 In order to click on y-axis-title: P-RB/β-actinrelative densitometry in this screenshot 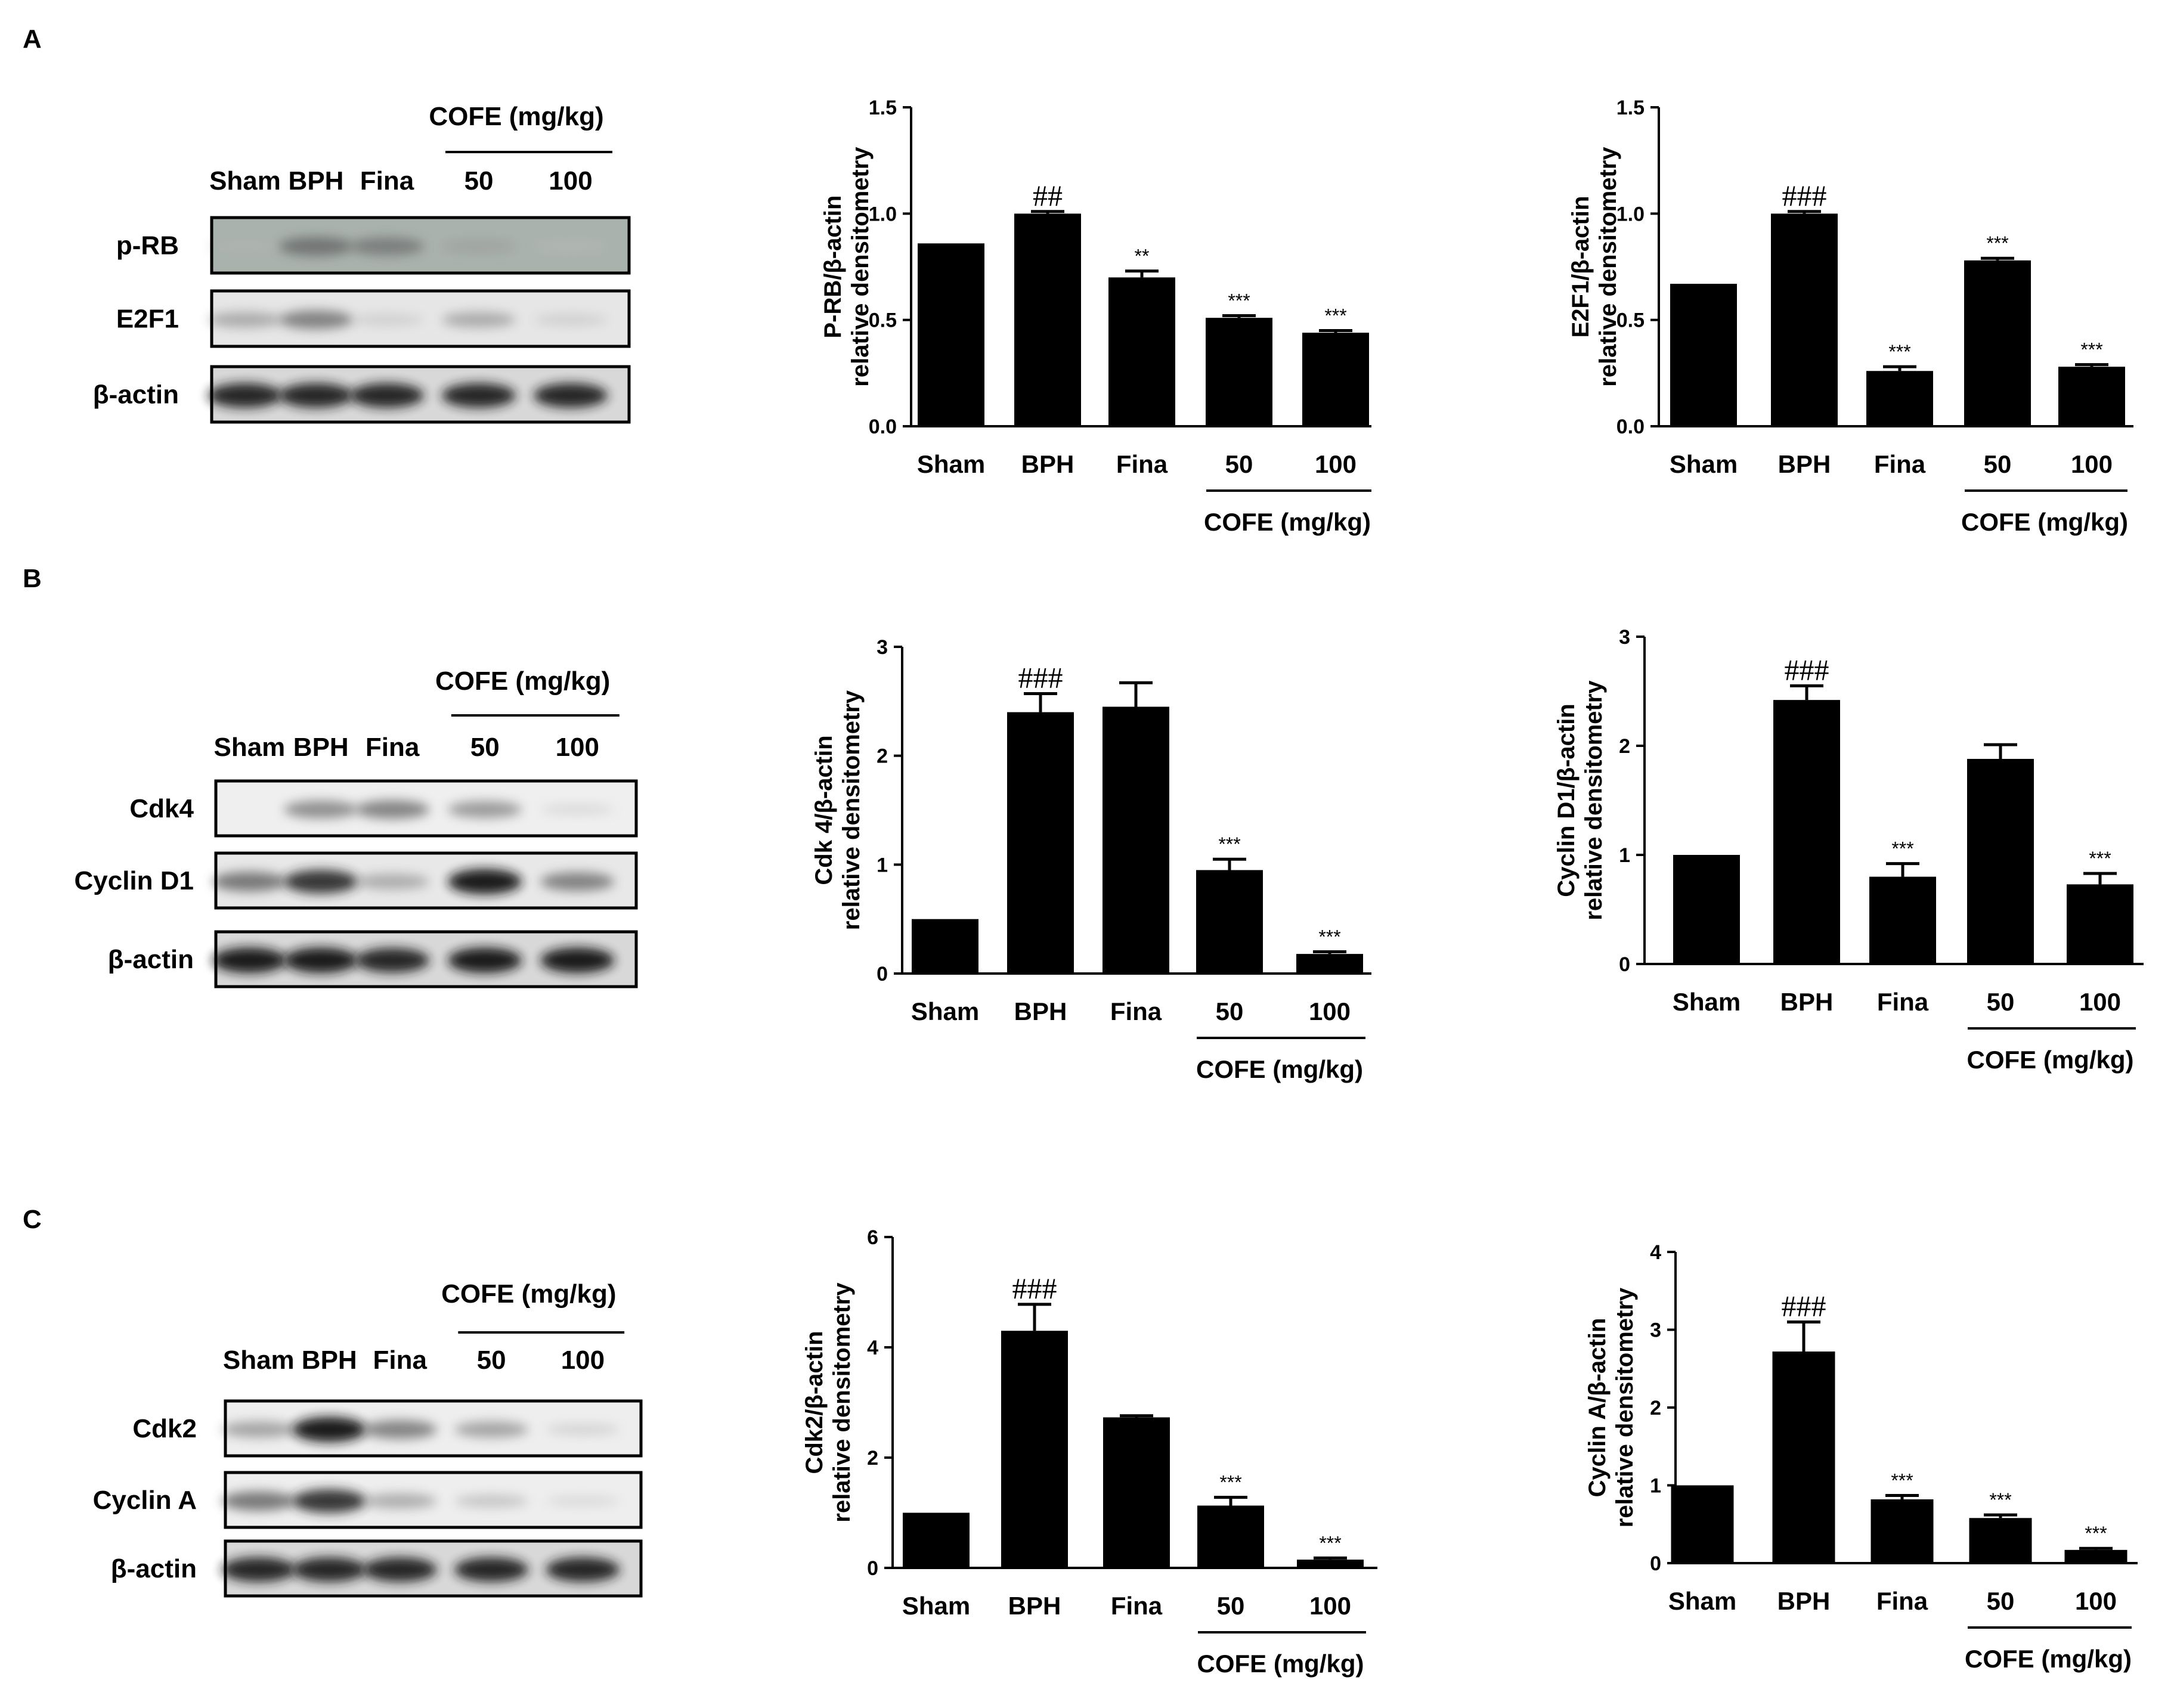, I will do `click(847, 267)`.